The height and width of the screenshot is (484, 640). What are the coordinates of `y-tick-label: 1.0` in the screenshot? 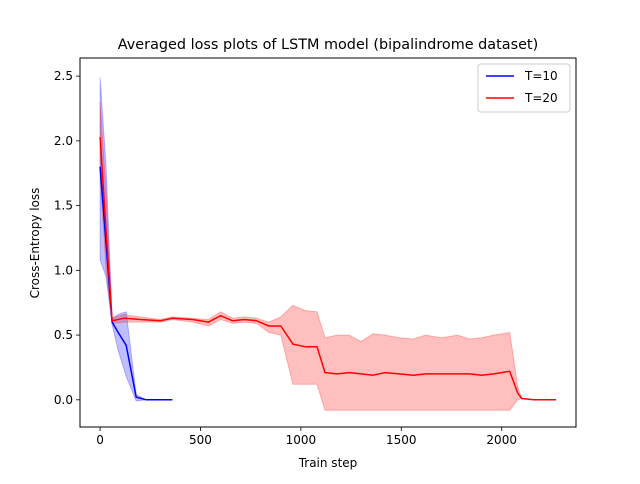 It's located at (63, 270).